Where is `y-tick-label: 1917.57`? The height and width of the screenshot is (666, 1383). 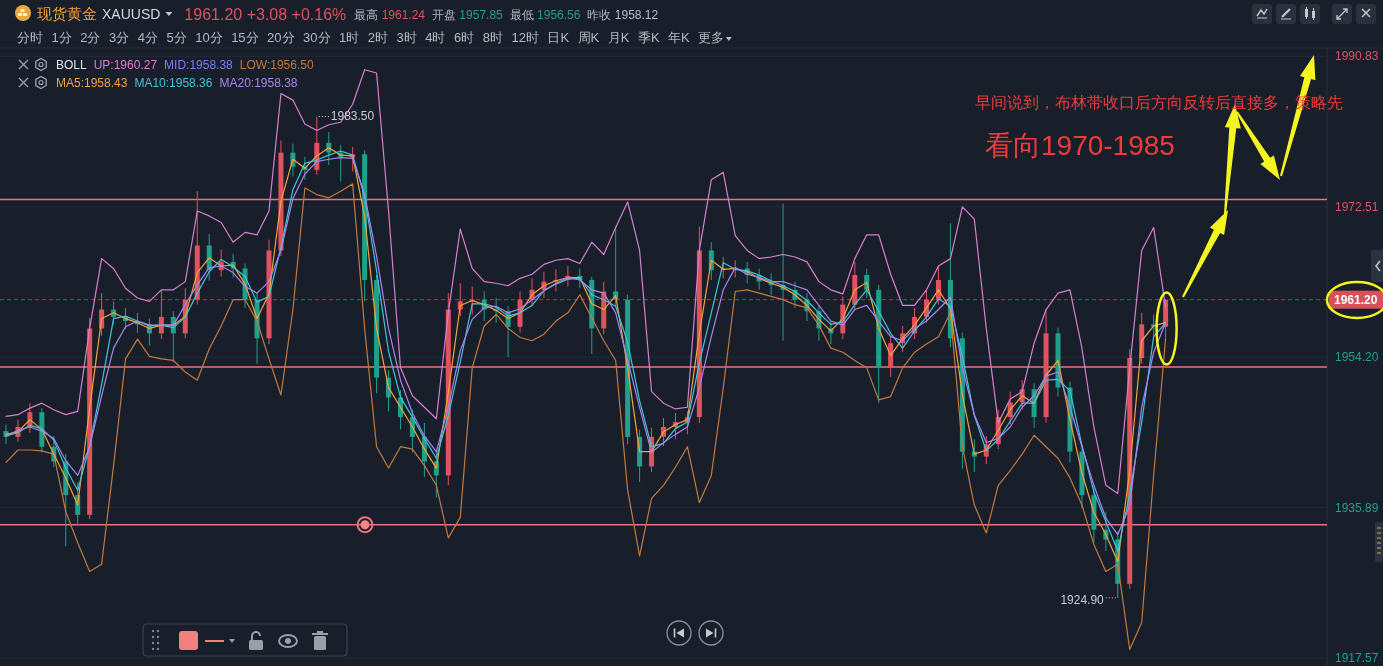 y-tick-label: 1917.57 is located at coordinates (1357, 658).